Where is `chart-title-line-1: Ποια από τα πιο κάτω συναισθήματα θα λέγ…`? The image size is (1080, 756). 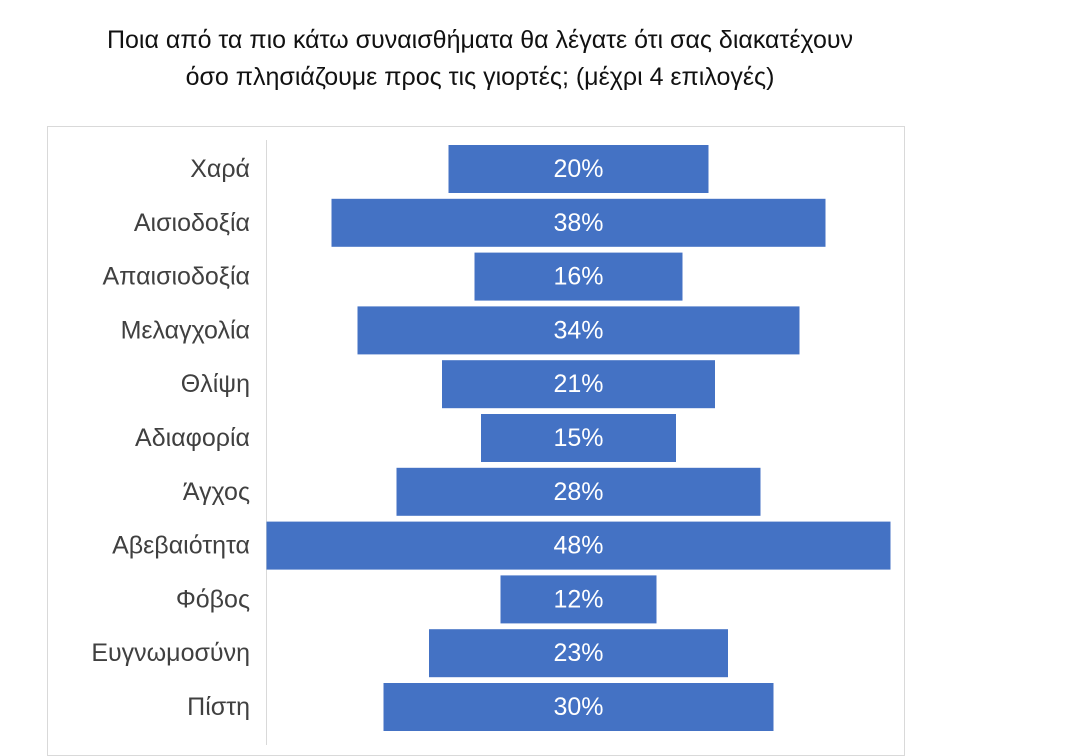 chart-title-line-1: Ποια από τα πιο κάτω συναισθήματα θα λέγ… is located at coordinates (480, 40).